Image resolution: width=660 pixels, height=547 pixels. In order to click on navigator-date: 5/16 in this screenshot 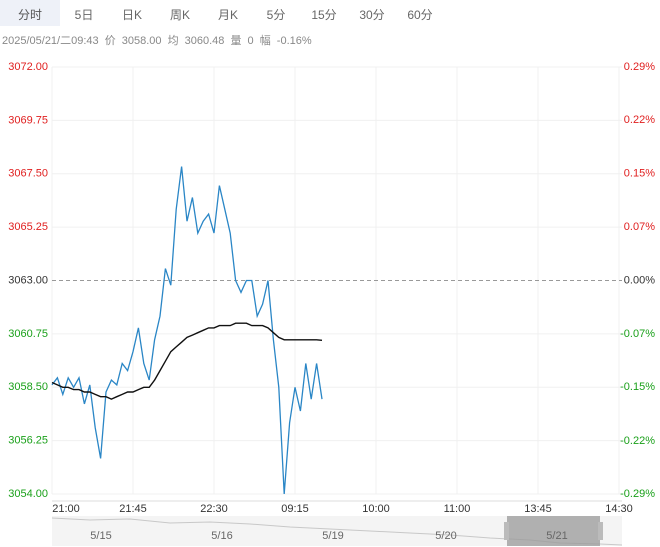, I will do `click(221, 536)`.